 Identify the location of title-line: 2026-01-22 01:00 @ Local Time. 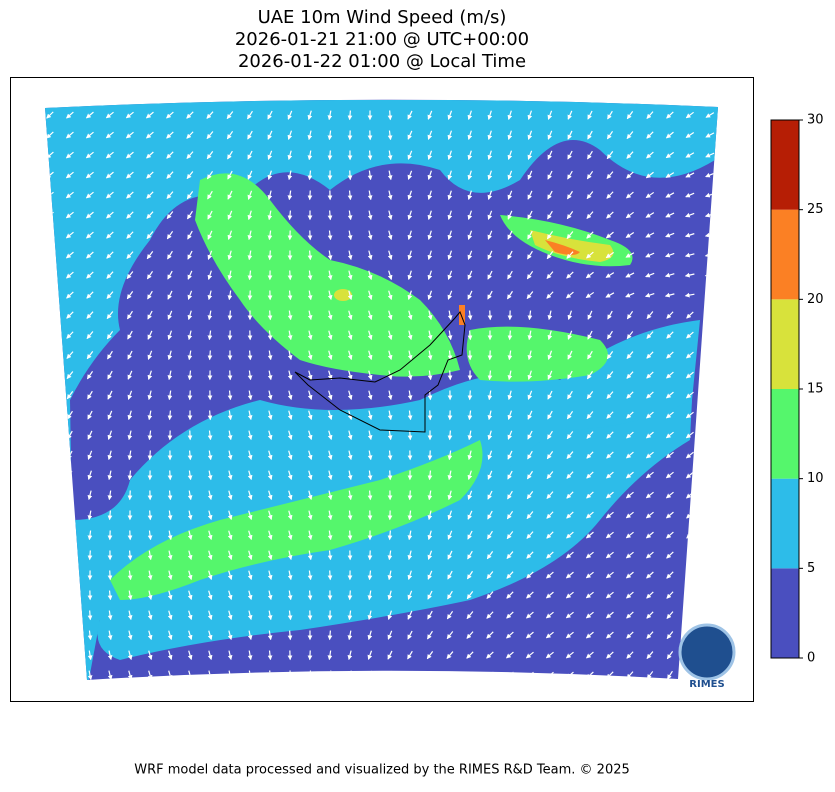
(382, 61).